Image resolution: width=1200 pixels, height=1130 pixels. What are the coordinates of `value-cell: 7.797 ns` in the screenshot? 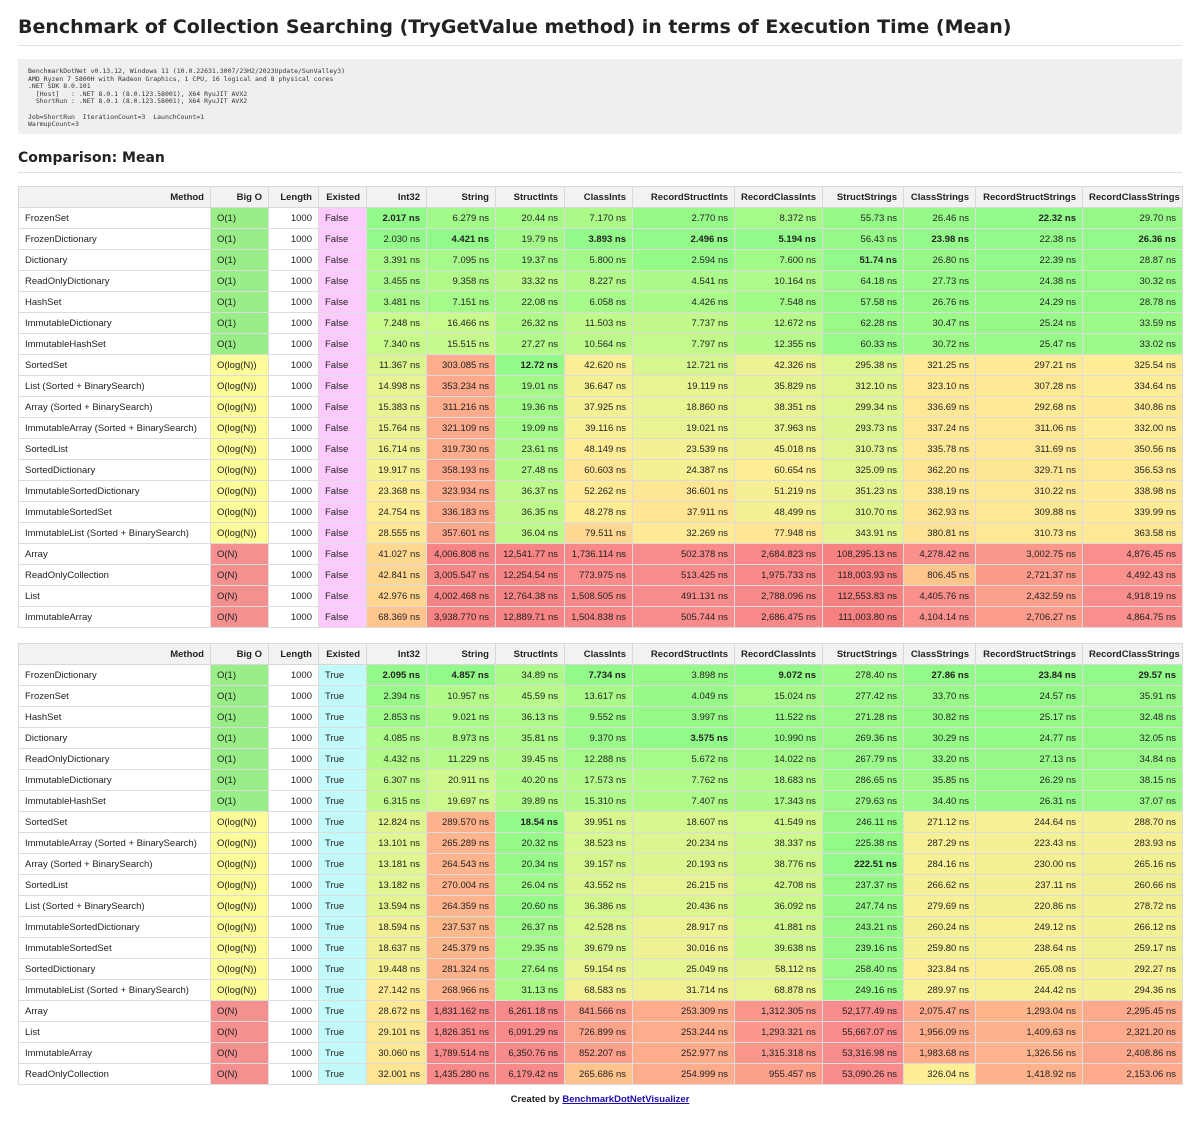 It's located at (683, 344).